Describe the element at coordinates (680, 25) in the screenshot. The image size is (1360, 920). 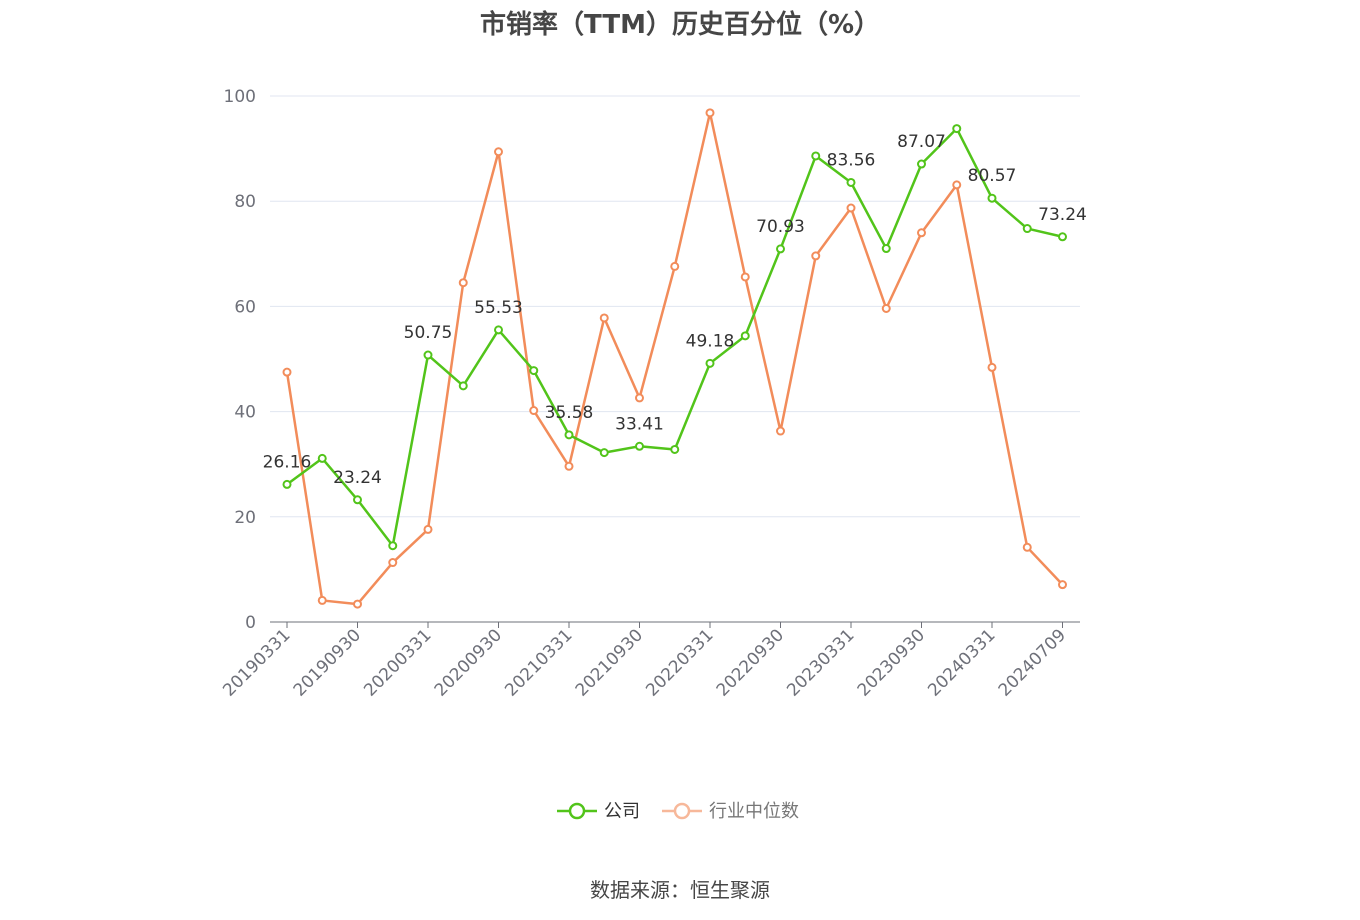
I see `chart-title: 市销率（TTM）历史百分位（%）` at that location.